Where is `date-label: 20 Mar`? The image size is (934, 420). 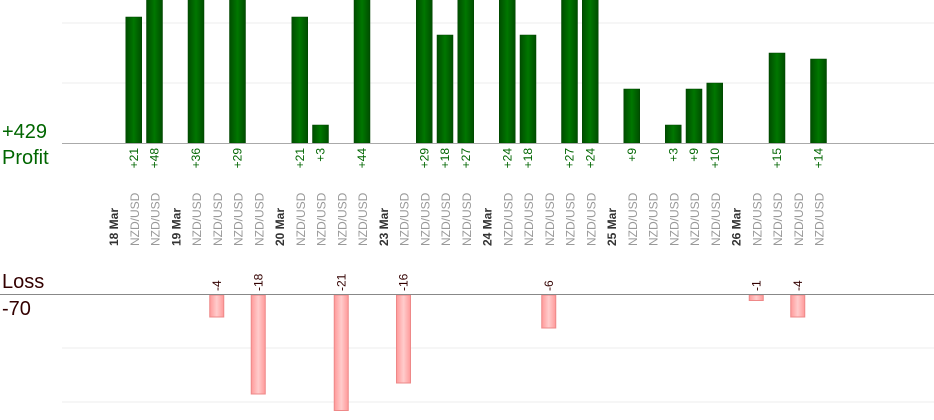 date-label: 20 Mar is located at coordinates (280, 227).